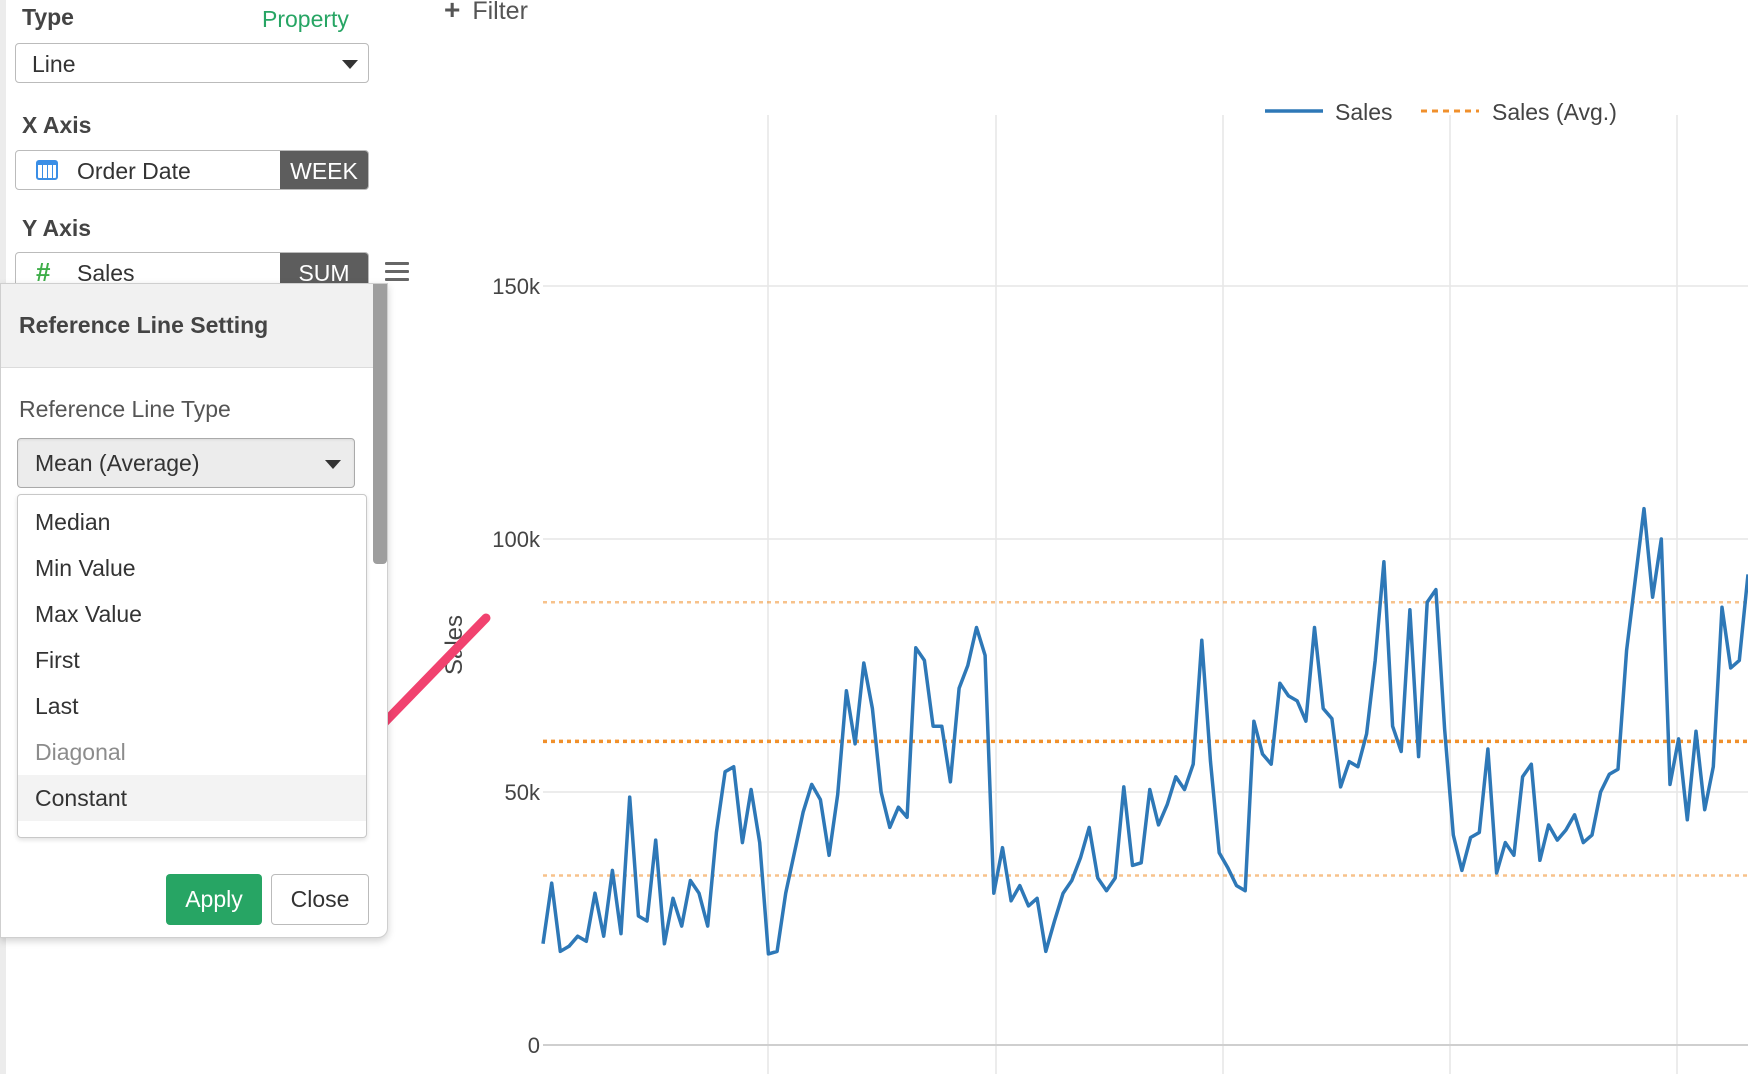  I want to click on add-filter-button: + Filter, so click(486, 13).